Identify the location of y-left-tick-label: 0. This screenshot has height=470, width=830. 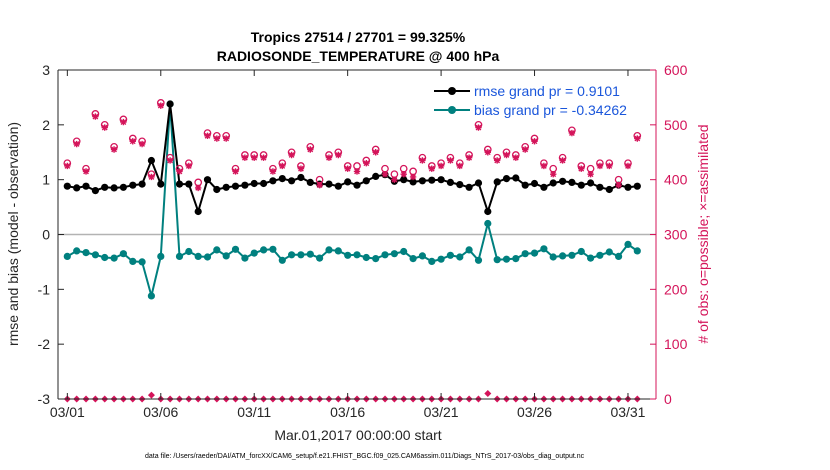
(46, 235).